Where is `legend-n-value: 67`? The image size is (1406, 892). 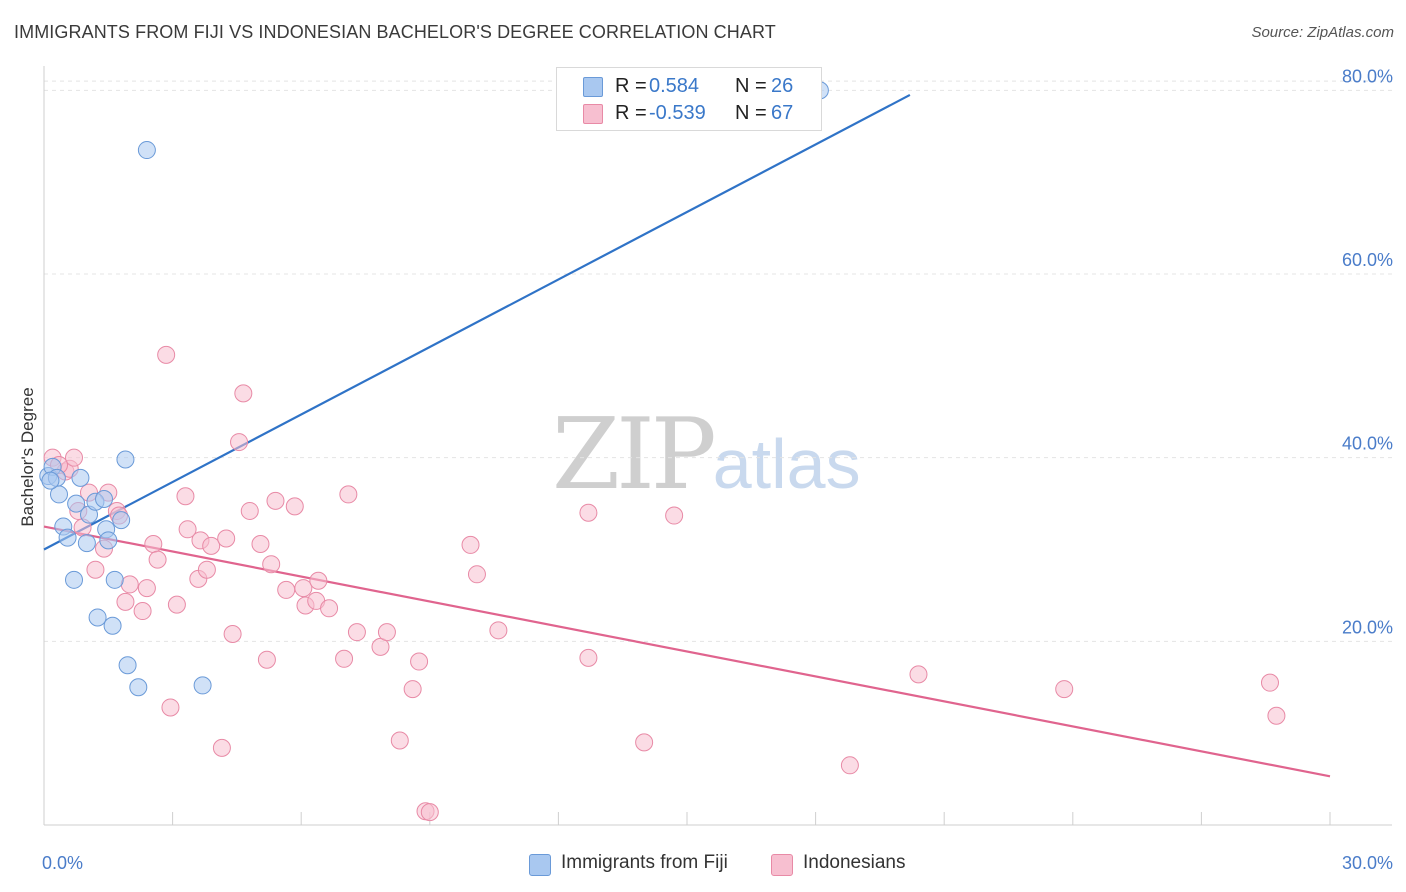 legend-n-value: 67 is located at coordinates (782, 113).